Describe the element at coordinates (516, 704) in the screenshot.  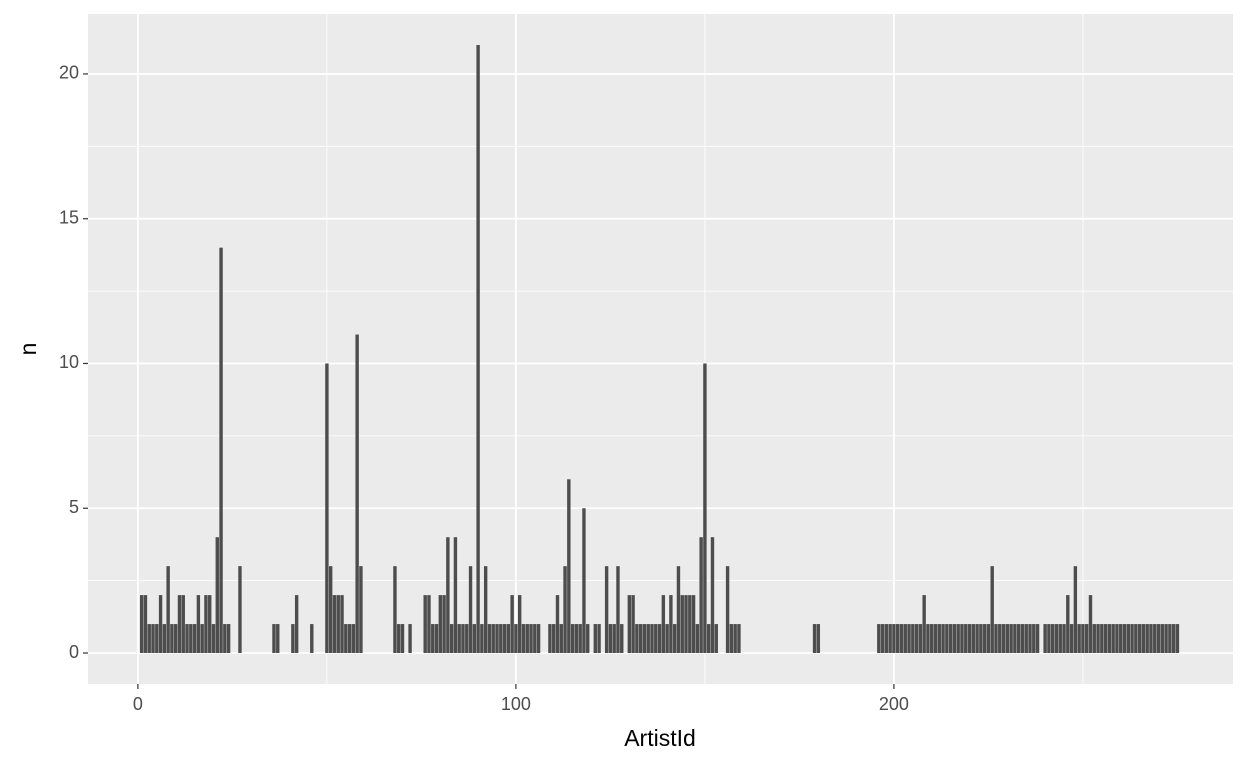
I see `x-tick-label: 100` at that location.